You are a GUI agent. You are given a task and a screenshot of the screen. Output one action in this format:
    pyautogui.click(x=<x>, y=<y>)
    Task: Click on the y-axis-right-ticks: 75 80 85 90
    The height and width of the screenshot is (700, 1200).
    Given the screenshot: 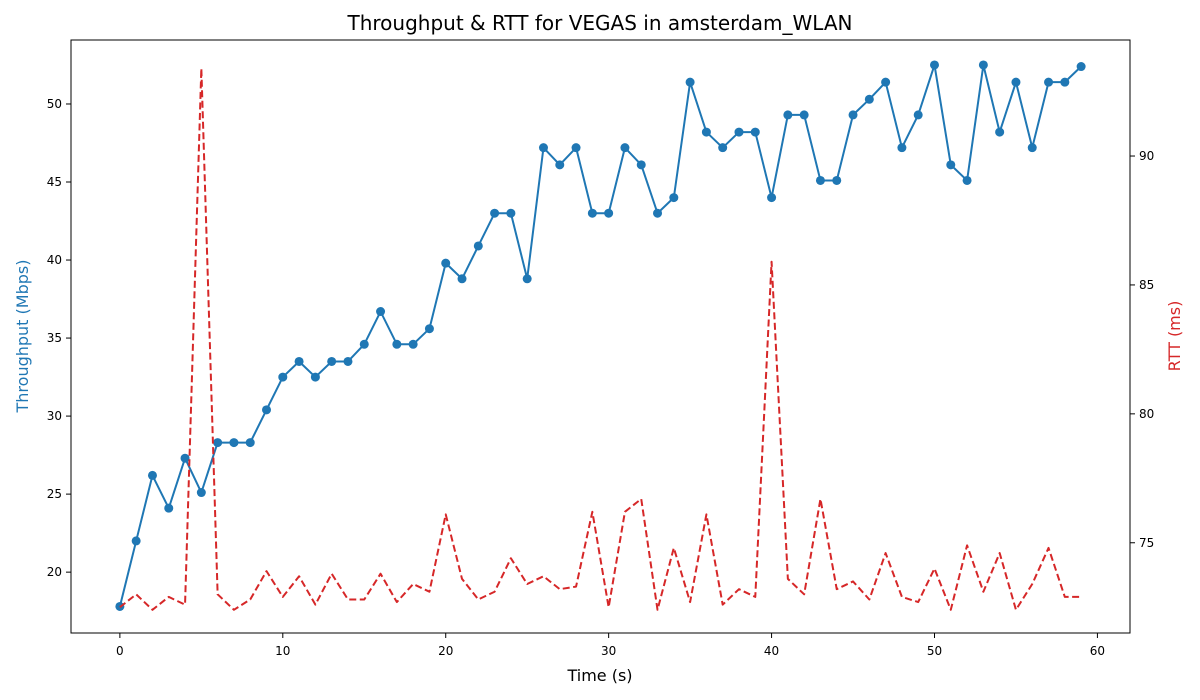 What is the action you would take?
    pyautogui.click(x=1142, y=349)
    